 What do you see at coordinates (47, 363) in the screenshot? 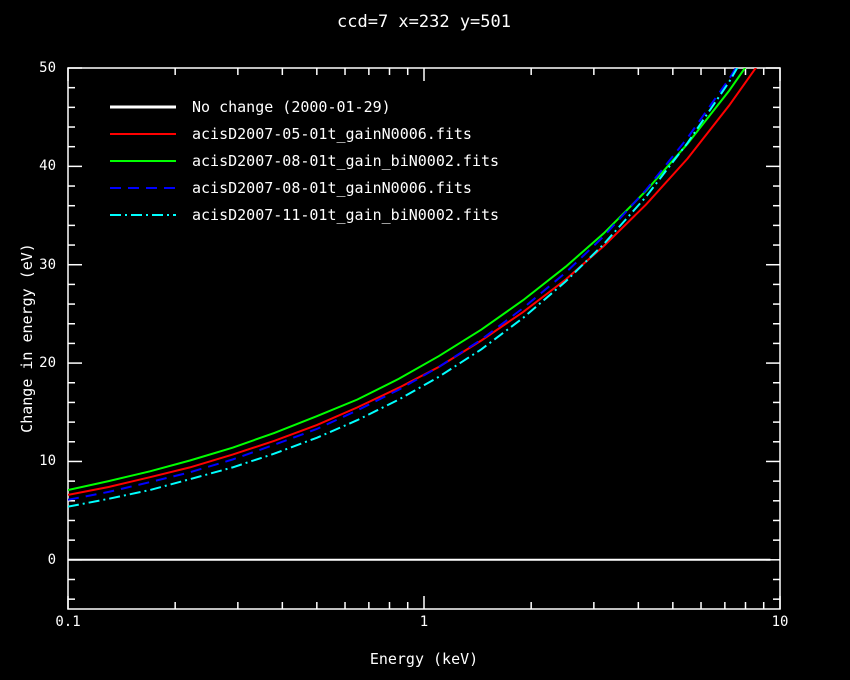
I see `y-tick-label: 20` at bounding box center [47, 363].